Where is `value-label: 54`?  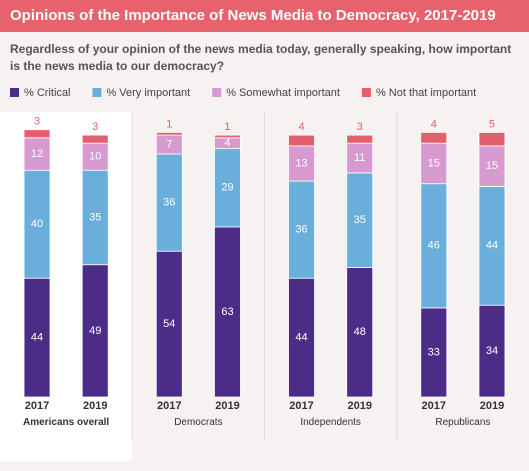 value-label: 54 is located at coordinates (169, 324).